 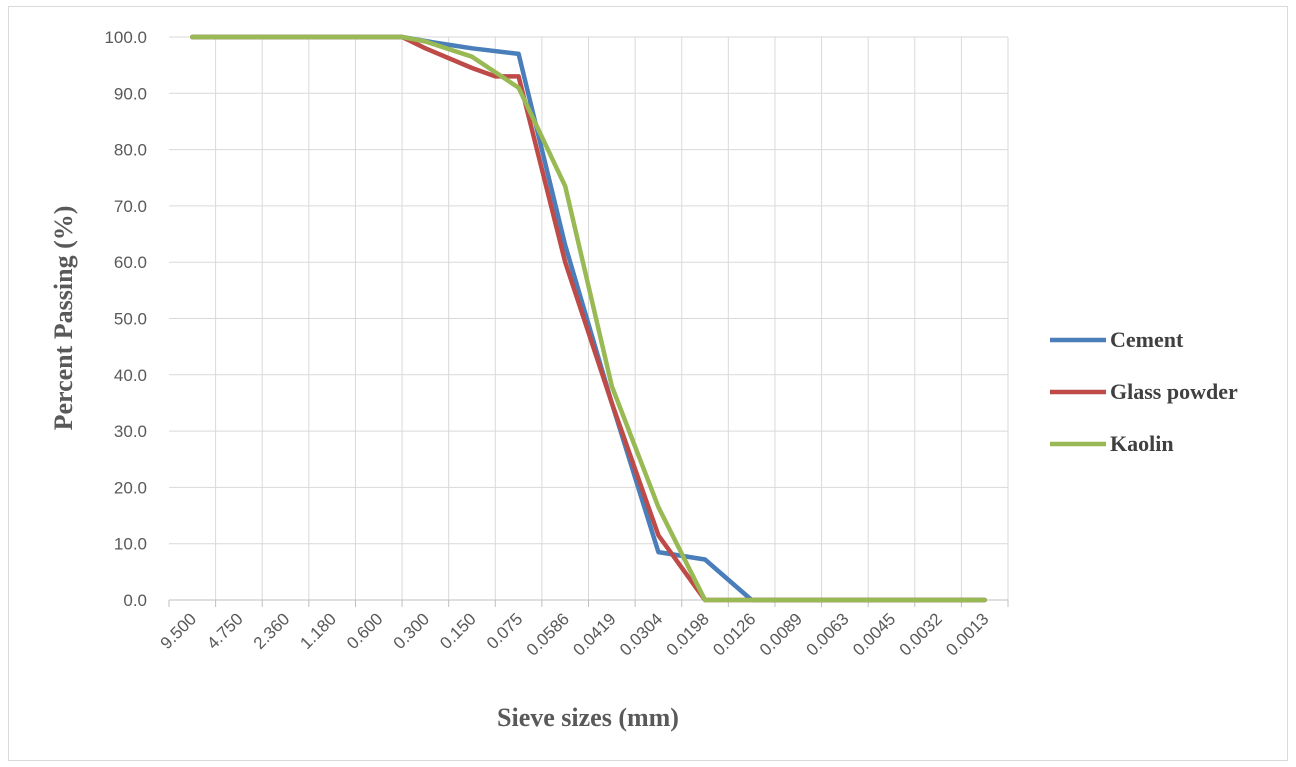 What do you see at coordinates (548, 634) in the screenshot?
I see `x-tick-label: 0.0586` at bounding box center [548, 634].